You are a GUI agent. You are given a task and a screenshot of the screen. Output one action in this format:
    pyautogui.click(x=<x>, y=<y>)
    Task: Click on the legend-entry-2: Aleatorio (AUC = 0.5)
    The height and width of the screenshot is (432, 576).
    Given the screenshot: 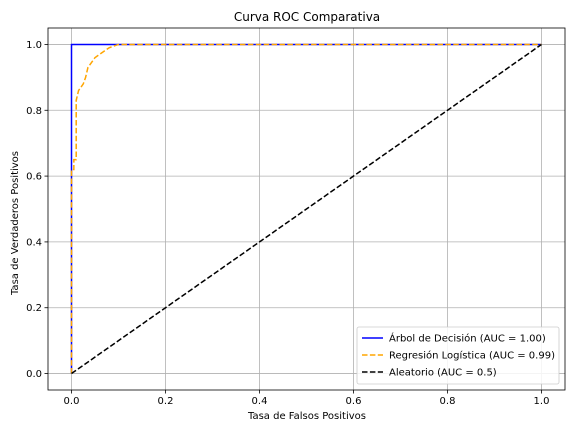 What is the action you would take?
    pyautogui.click(x=443, y=373)
    